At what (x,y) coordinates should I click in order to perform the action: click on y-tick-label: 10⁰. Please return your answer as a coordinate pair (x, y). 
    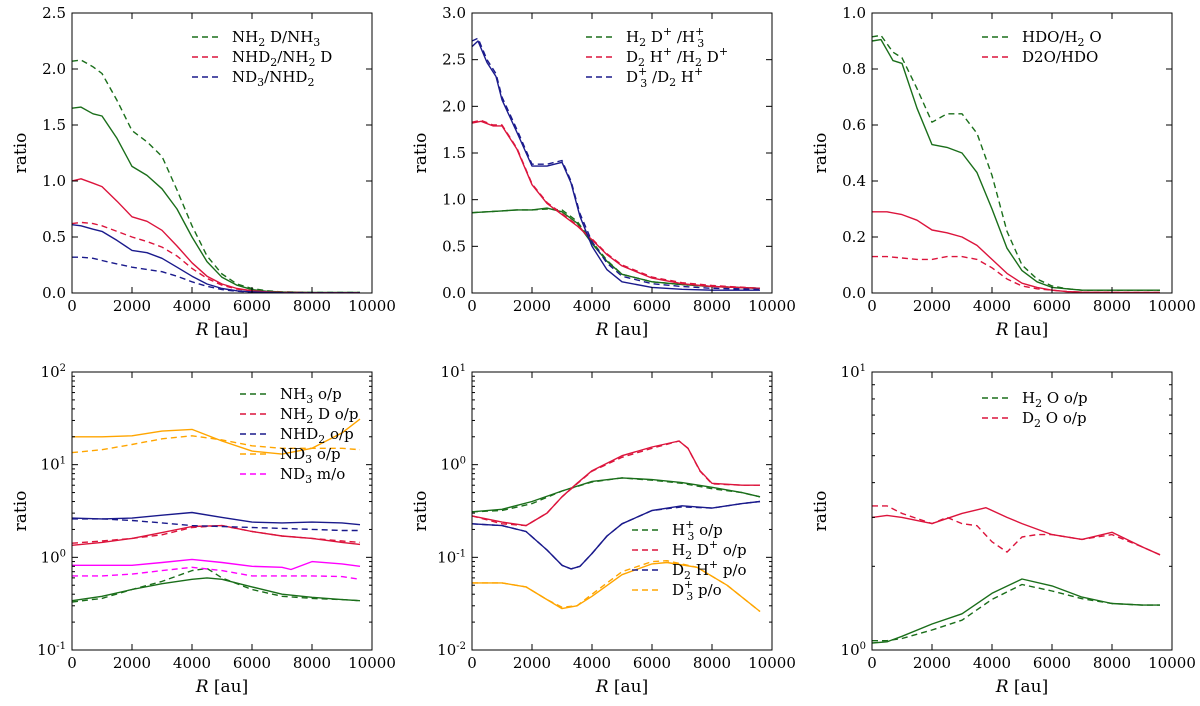
    Looking at the image, I should click on (453, 465).